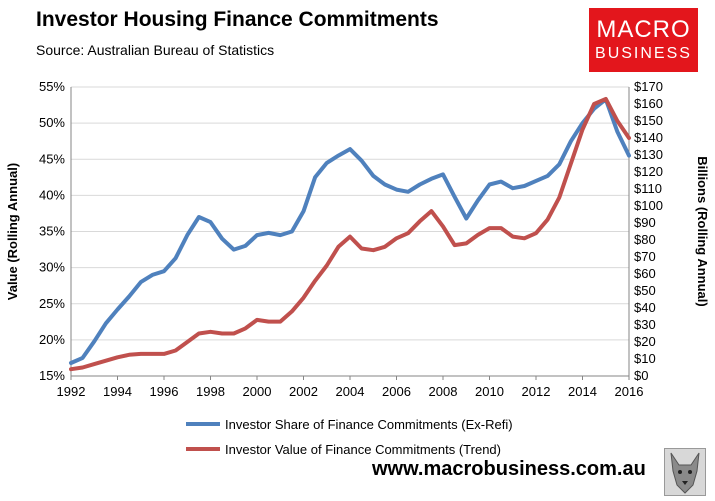  I want to click on y-left-tick-label: 40%, so click(52, 194).